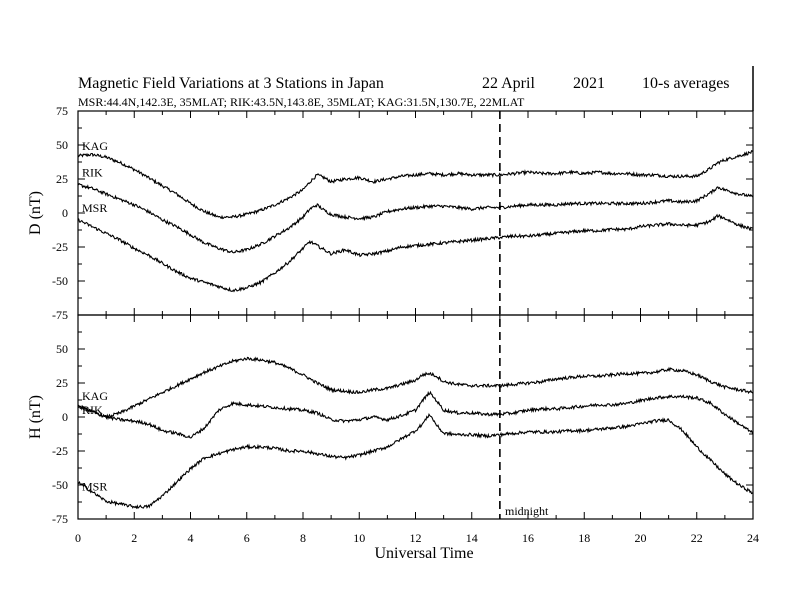 This screenshot has width=792, height=612. What do you see at coordinates (134, 538) in the screenshot?
I see `x-tick-label: 2` at bounding box center [134, 538].